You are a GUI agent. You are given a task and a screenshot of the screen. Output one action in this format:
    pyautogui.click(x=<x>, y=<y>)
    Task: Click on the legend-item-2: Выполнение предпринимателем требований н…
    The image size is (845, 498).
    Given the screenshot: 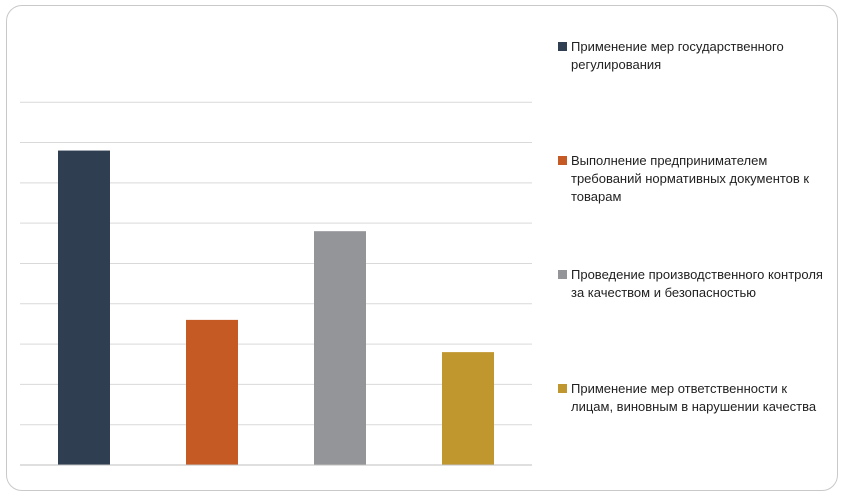 What is the action you would take?
    pyautogui.click(x=693, y=179)
    